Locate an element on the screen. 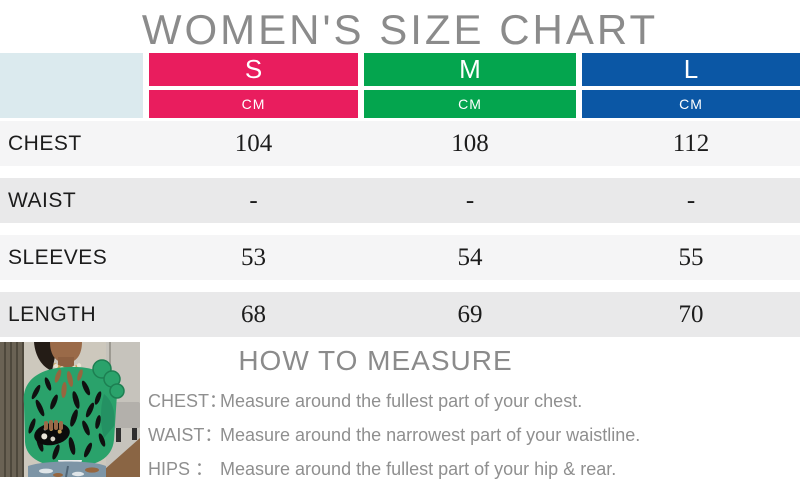 The width and height of the screenshot is (800, 486). sleeves-value-s: 53 is located at coordinates (253, 257).